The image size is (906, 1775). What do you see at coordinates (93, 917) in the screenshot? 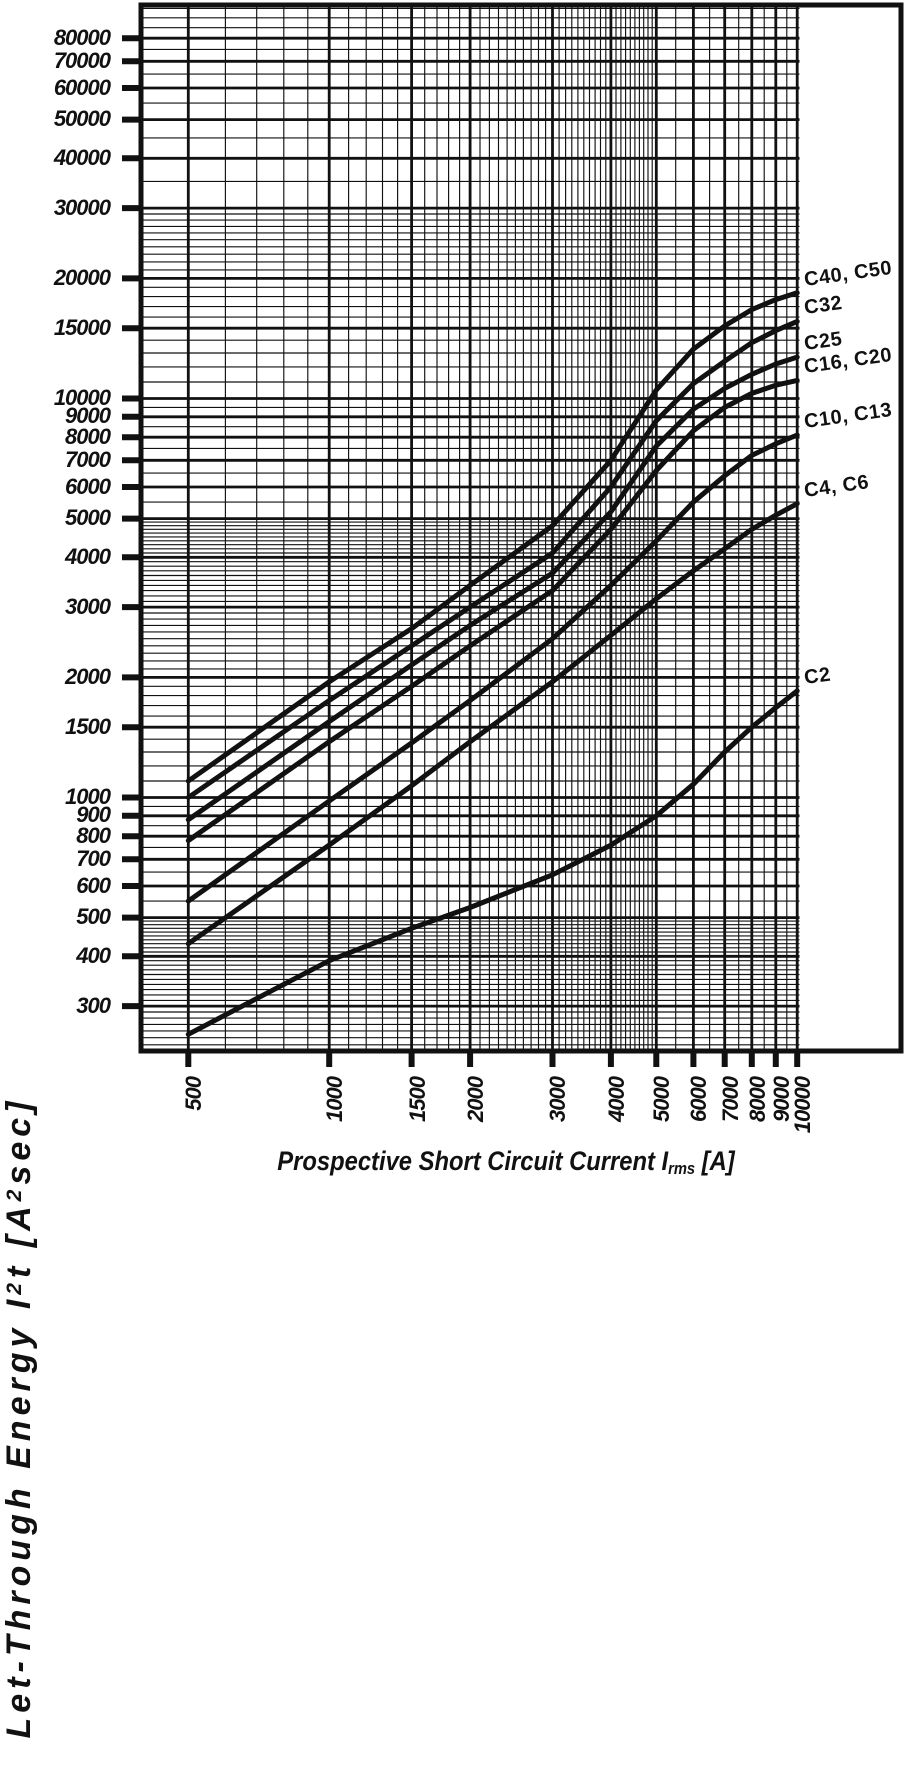
I see `y-tick-label-500: 500` at bounding box center [93, 917].